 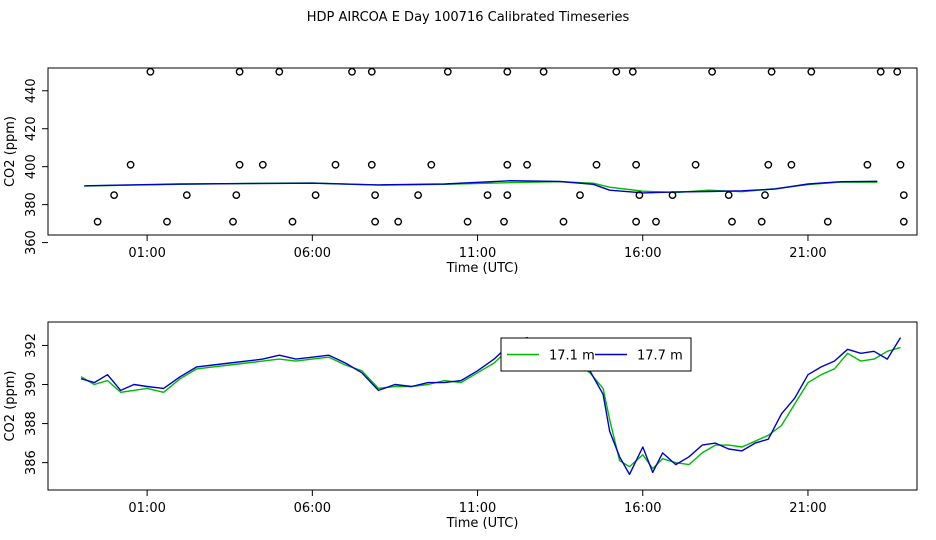 What do you see at coordinates (807, 508) in the screenshot?
I see `bottom-panel-x-tick-label: 21:00` at bounding box center [807, 508].